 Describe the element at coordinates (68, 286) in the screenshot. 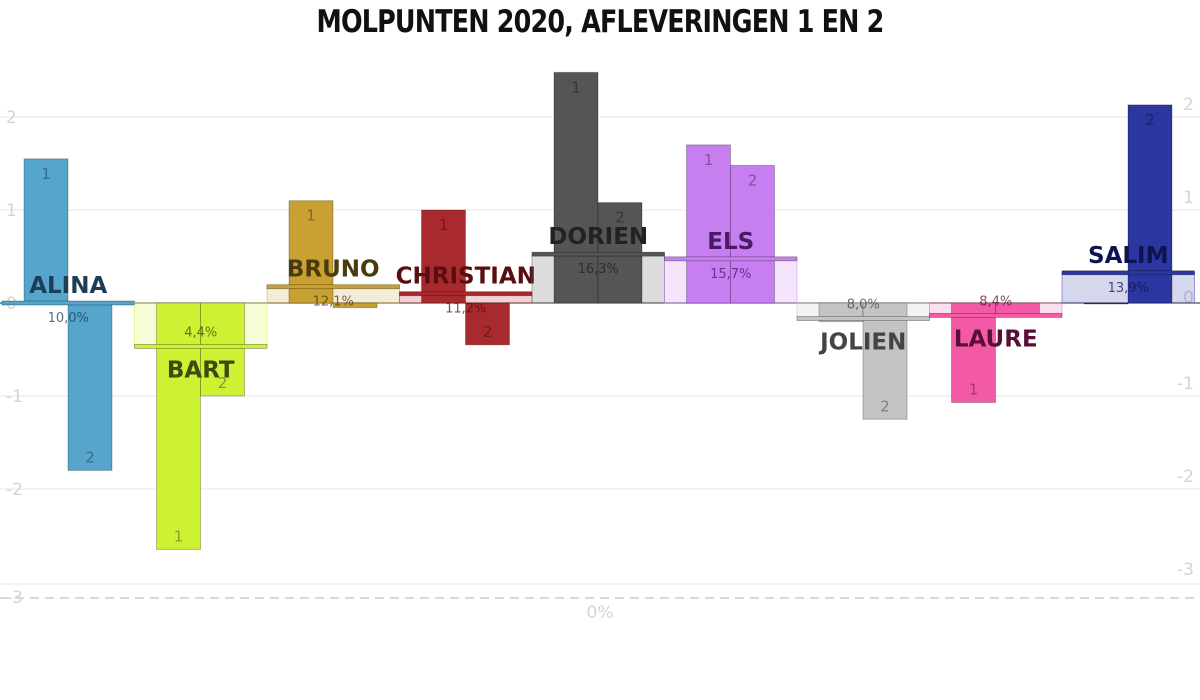

I see `contestant-name: ALINA` at that location.